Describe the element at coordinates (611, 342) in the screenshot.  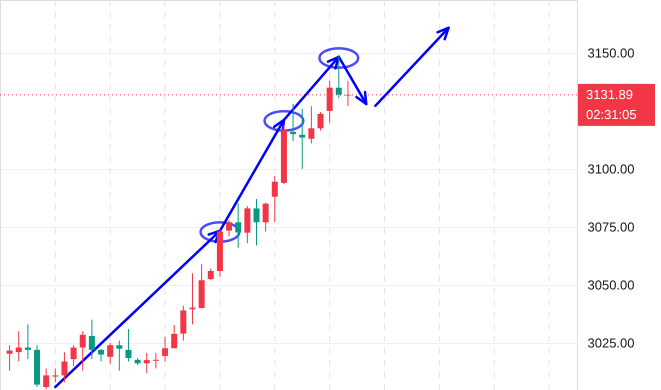
I see `y-tick-label: 3025.00` at that location.